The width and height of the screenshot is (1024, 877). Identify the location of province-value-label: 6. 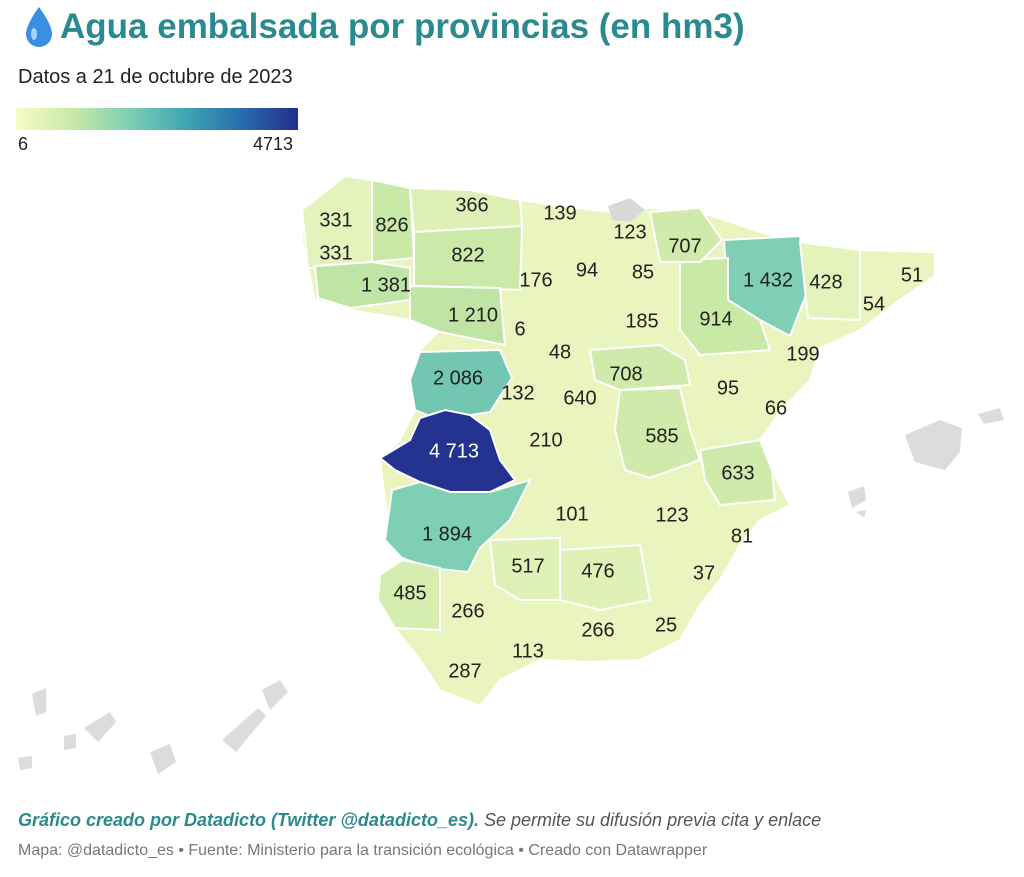
(519, 329).